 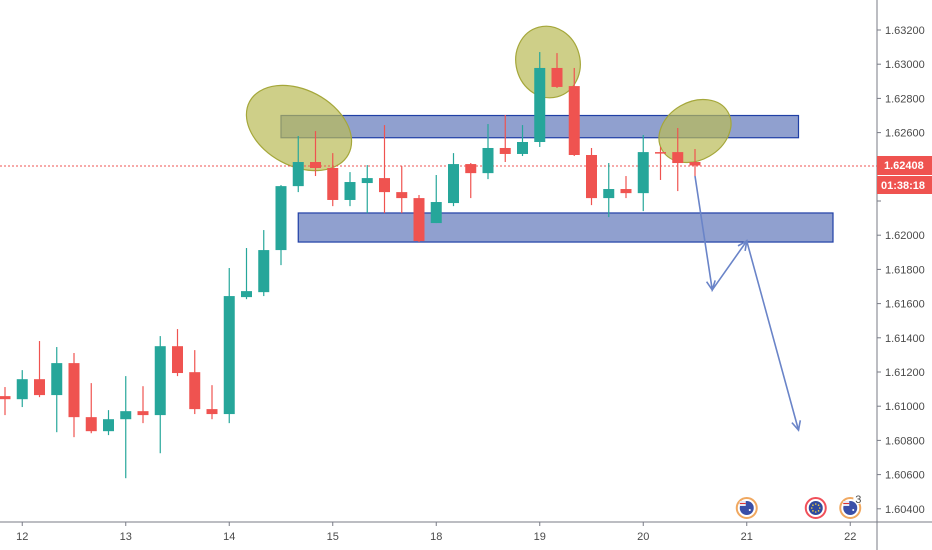 I want to click on time-axis: 12 13 14 15 18 19 20 21 22, so click(x=436, y=532).